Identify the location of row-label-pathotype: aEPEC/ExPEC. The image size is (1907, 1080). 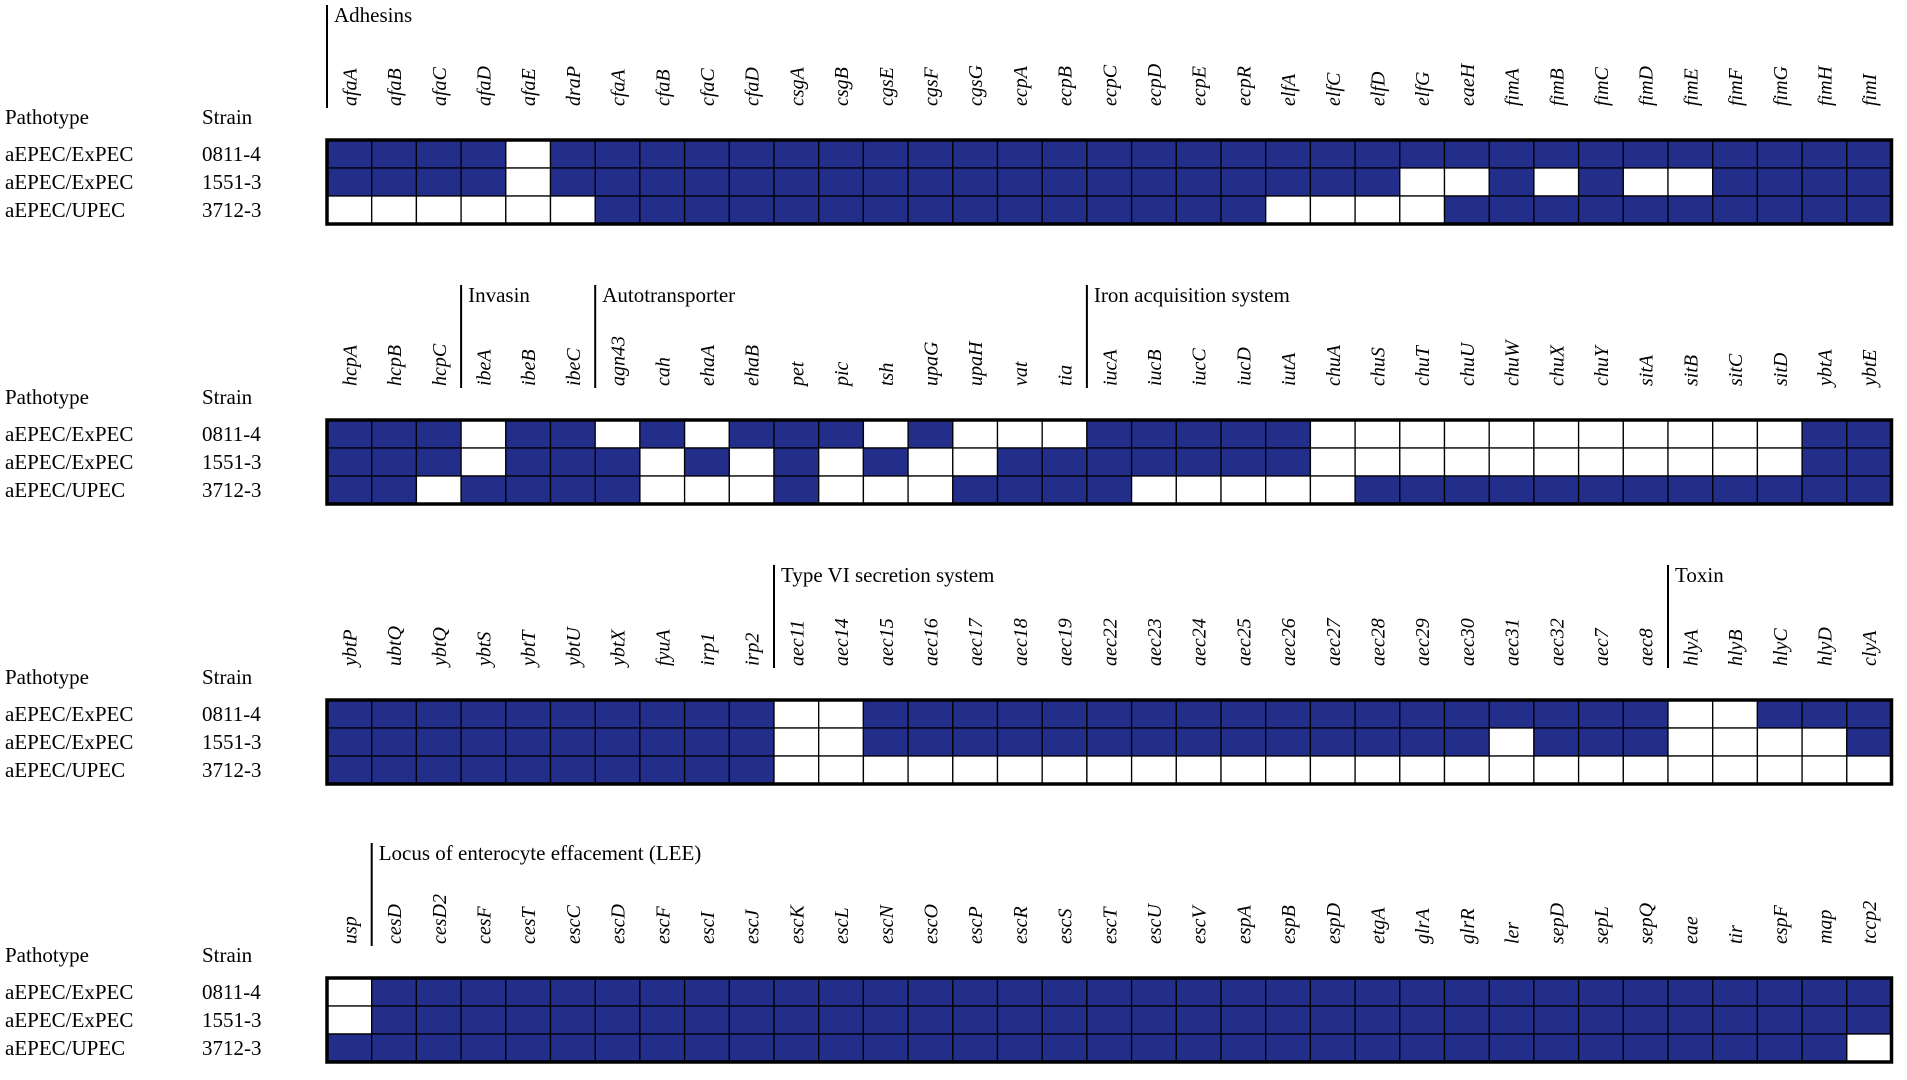
(69, 154).